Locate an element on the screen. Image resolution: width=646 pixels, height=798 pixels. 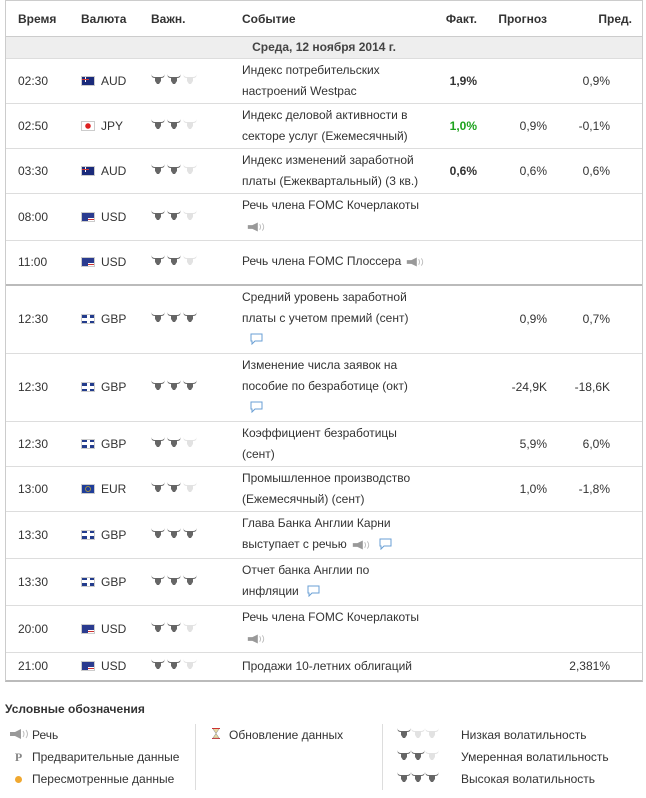
col-previous: Пред. is located at coordinates (596, 18).